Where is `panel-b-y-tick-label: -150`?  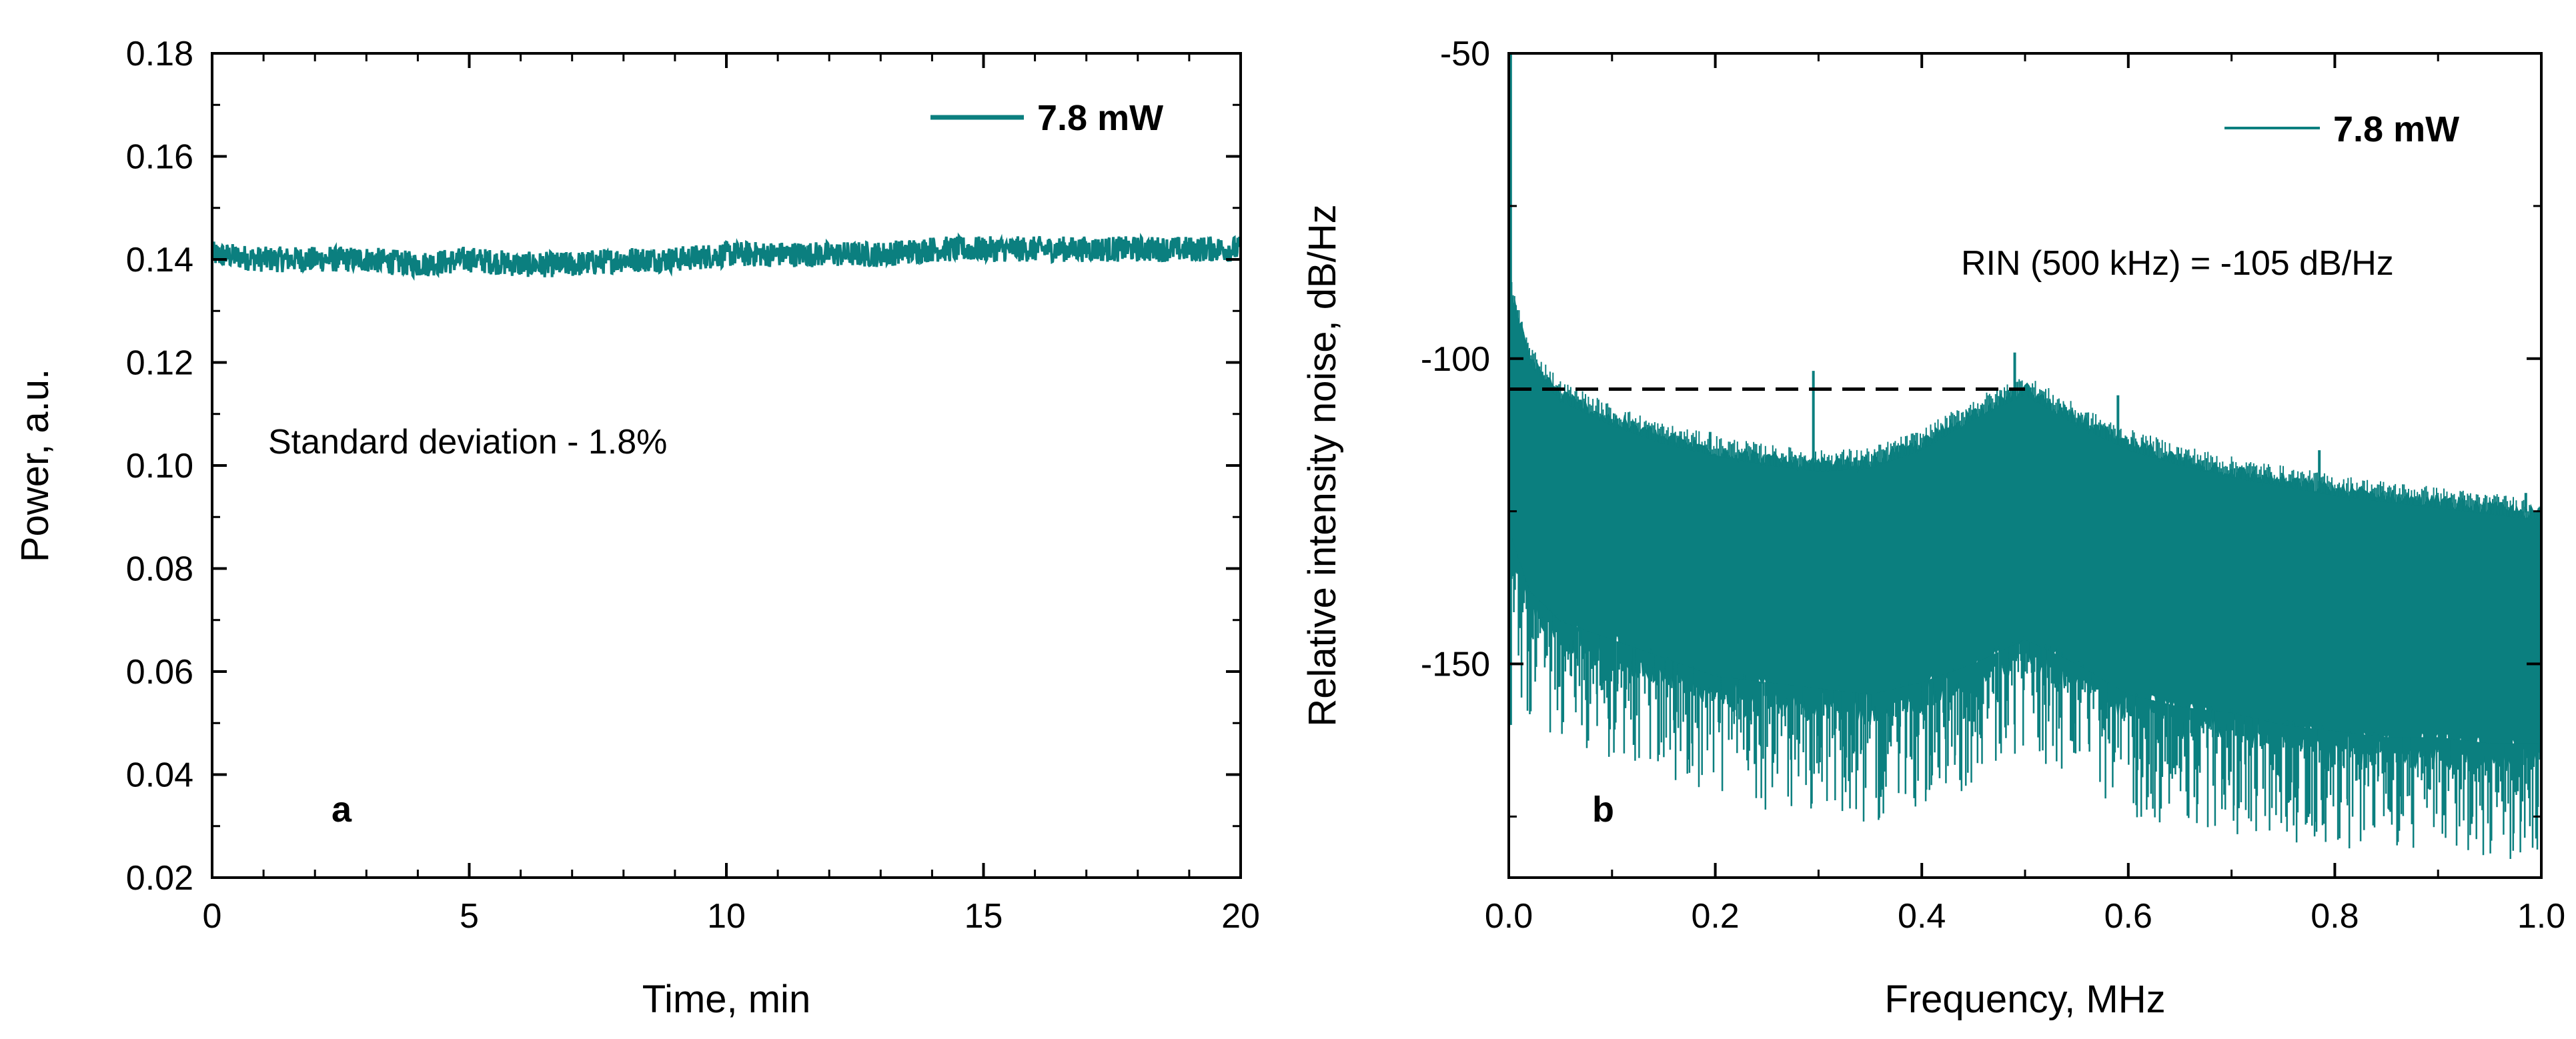 panel-b-y-tick-label: -150 is located at coordinates (1456, 665).